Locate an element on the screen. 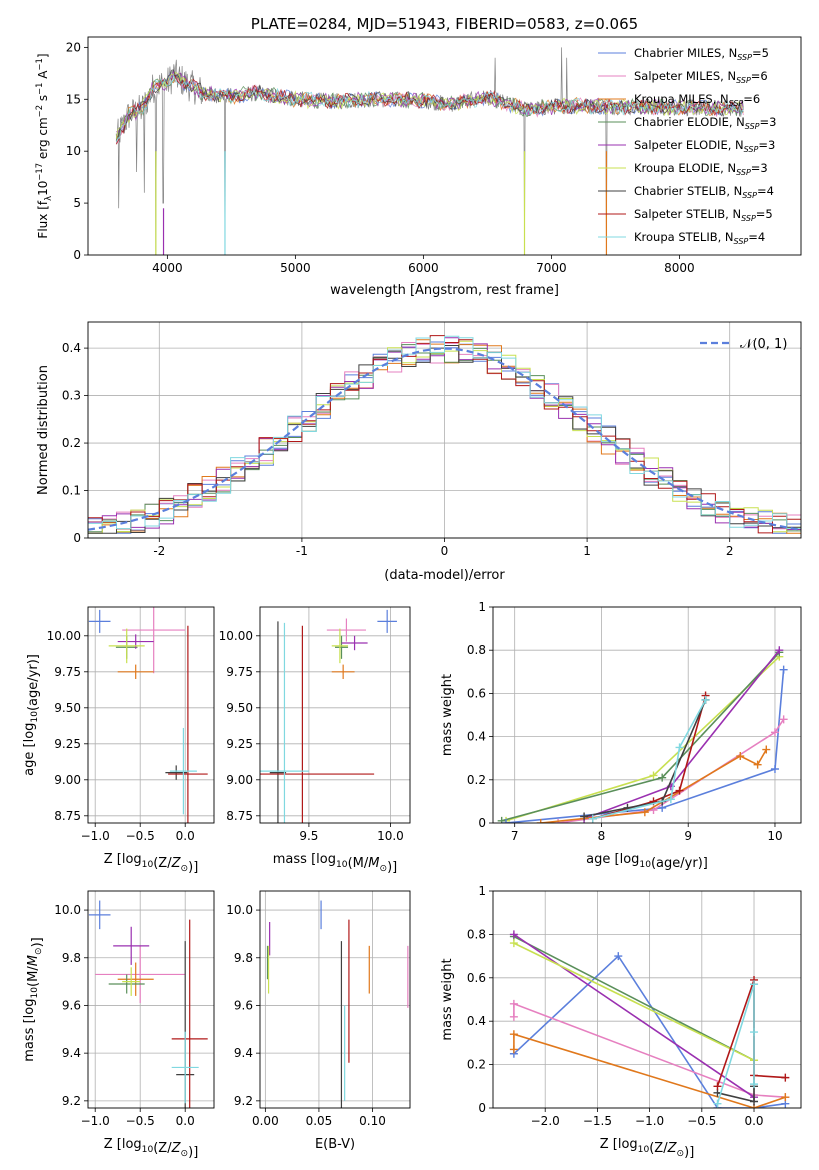  series-line-SalpMIL is located at coordinates (671, 770).